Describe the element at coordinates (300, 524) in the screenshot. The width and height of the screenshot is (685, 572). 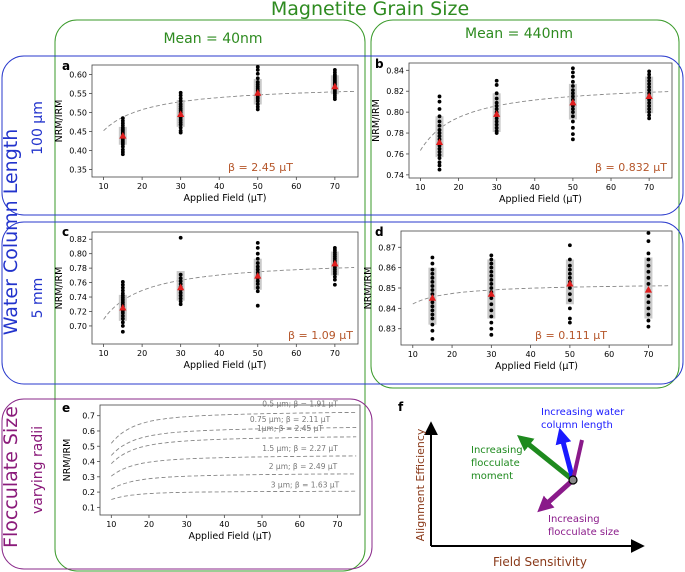
I see `panel-e-xtick-label: 60` at that location.